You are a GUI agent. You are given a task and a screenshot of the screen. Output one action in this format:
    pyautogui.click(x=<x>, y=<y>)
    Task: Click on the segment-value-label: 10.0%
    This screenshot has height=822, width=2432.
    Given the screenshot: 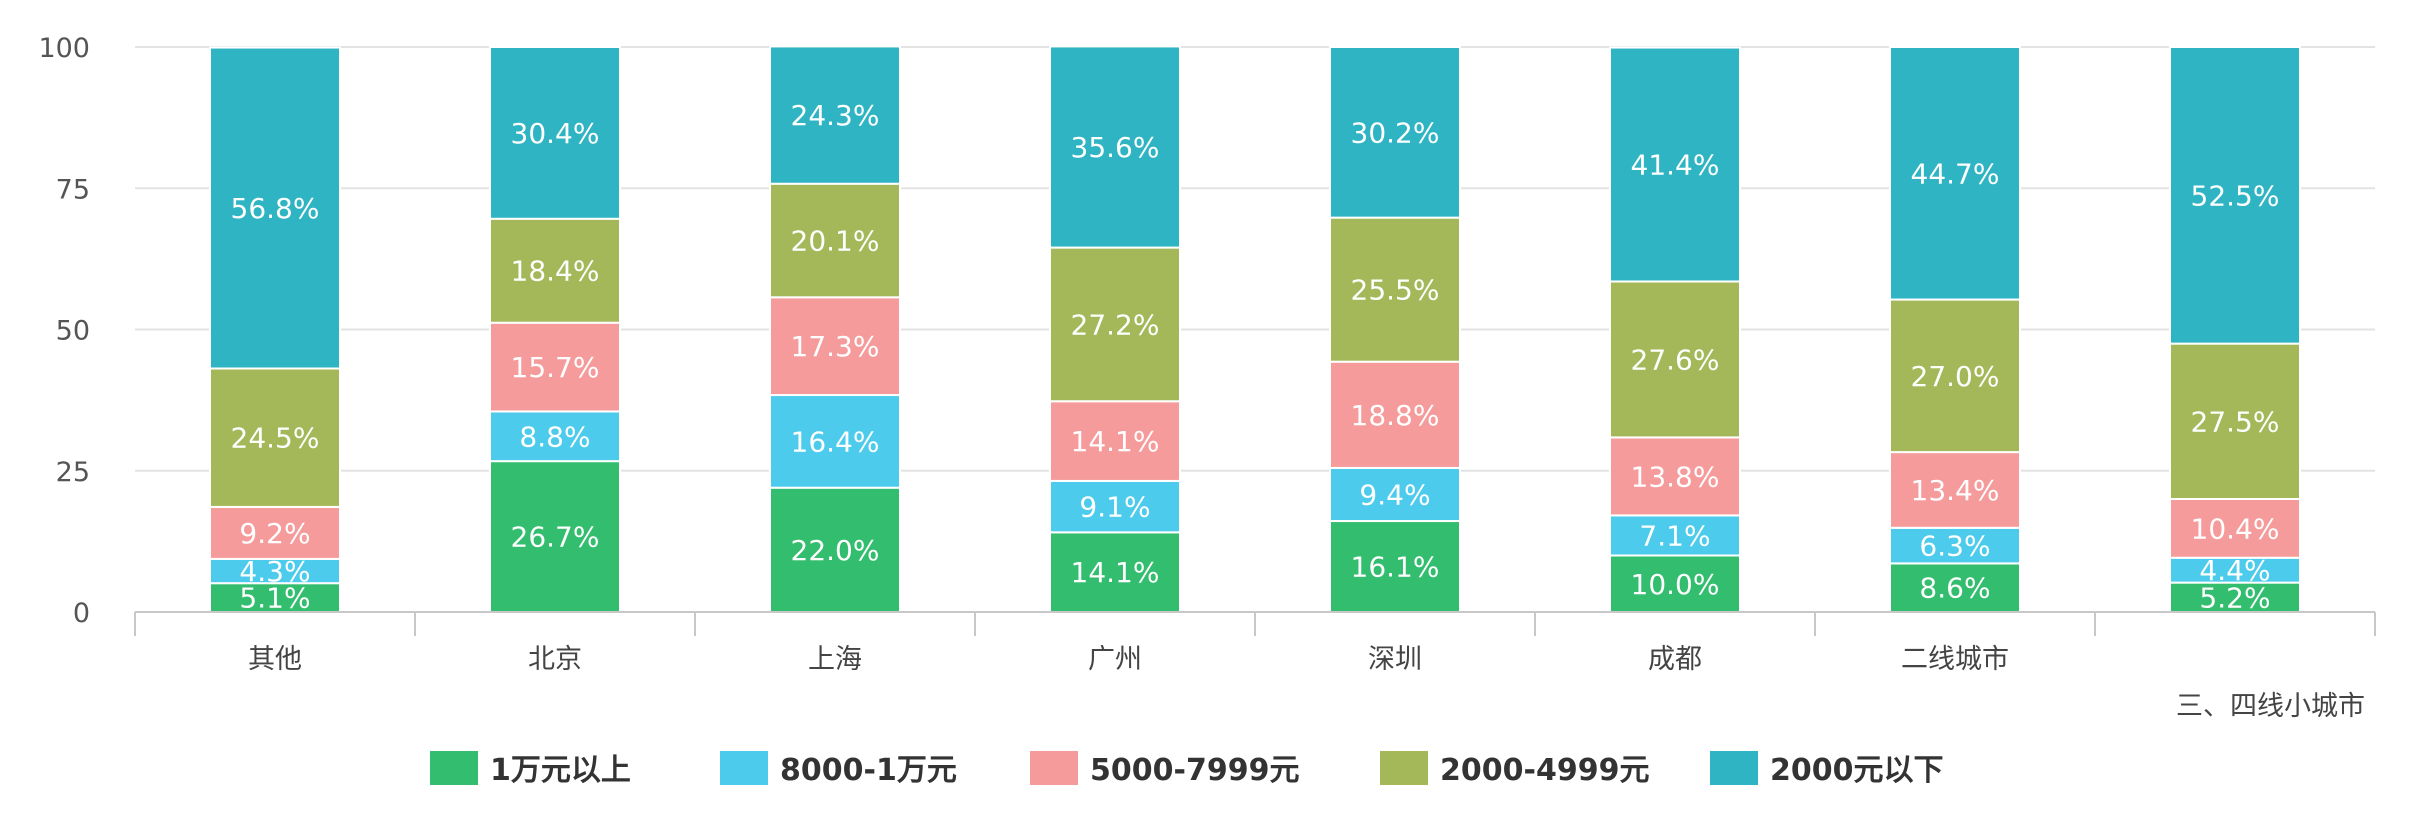 What is the action you would take?
    pyautogui.click(x=1675, y=584)
    